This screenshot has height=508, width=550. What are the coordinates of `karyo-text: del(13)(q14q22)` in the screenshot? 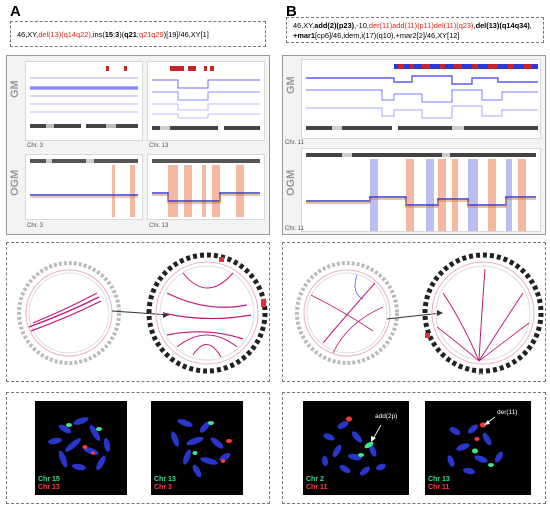 It's located at (64, 34).